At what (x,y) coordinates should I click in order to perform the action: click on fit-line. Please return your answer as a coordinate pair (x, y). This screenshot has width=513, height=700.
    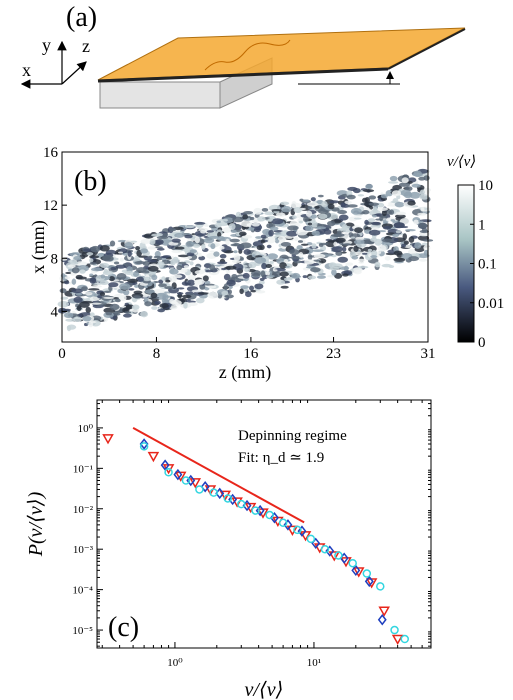
    Looking at the image, I should click on (218, 475).